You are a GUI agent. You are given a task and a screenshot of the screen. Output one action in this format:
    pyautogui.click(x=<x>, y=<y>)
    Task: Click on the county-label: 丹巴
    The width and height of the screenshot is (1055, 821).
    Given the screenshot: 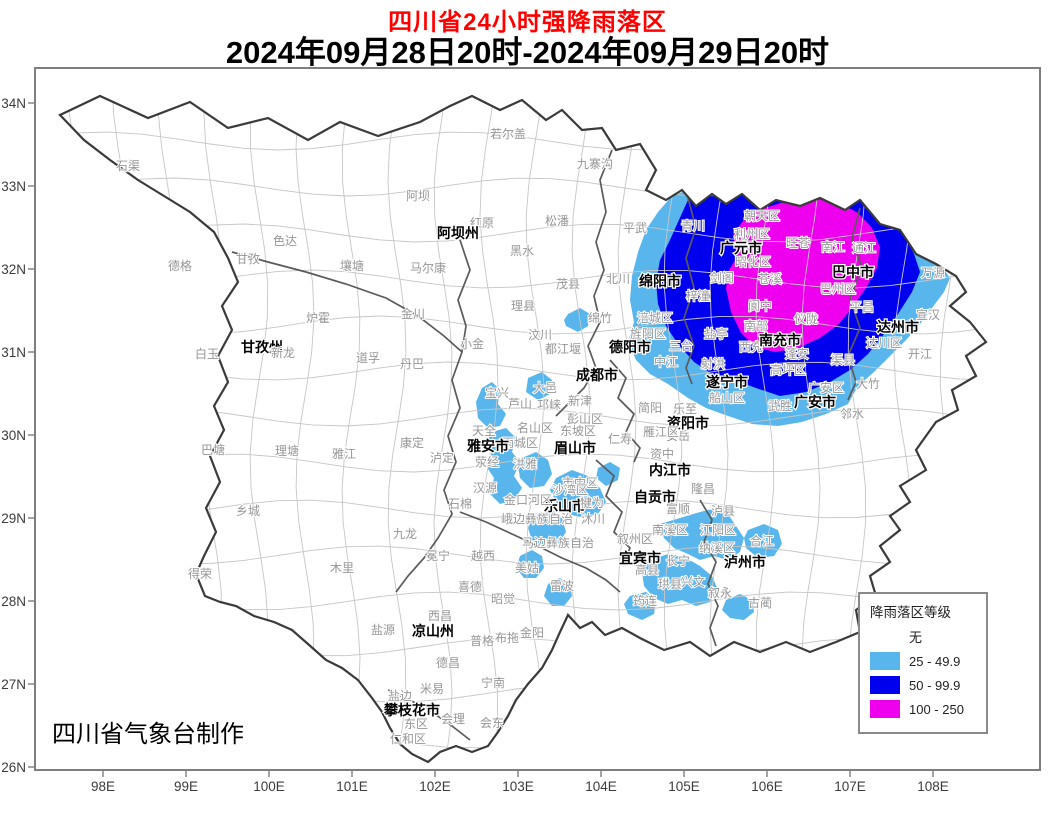 What is the action you would take?
    pyautogui.click(x=412, y=364)
    